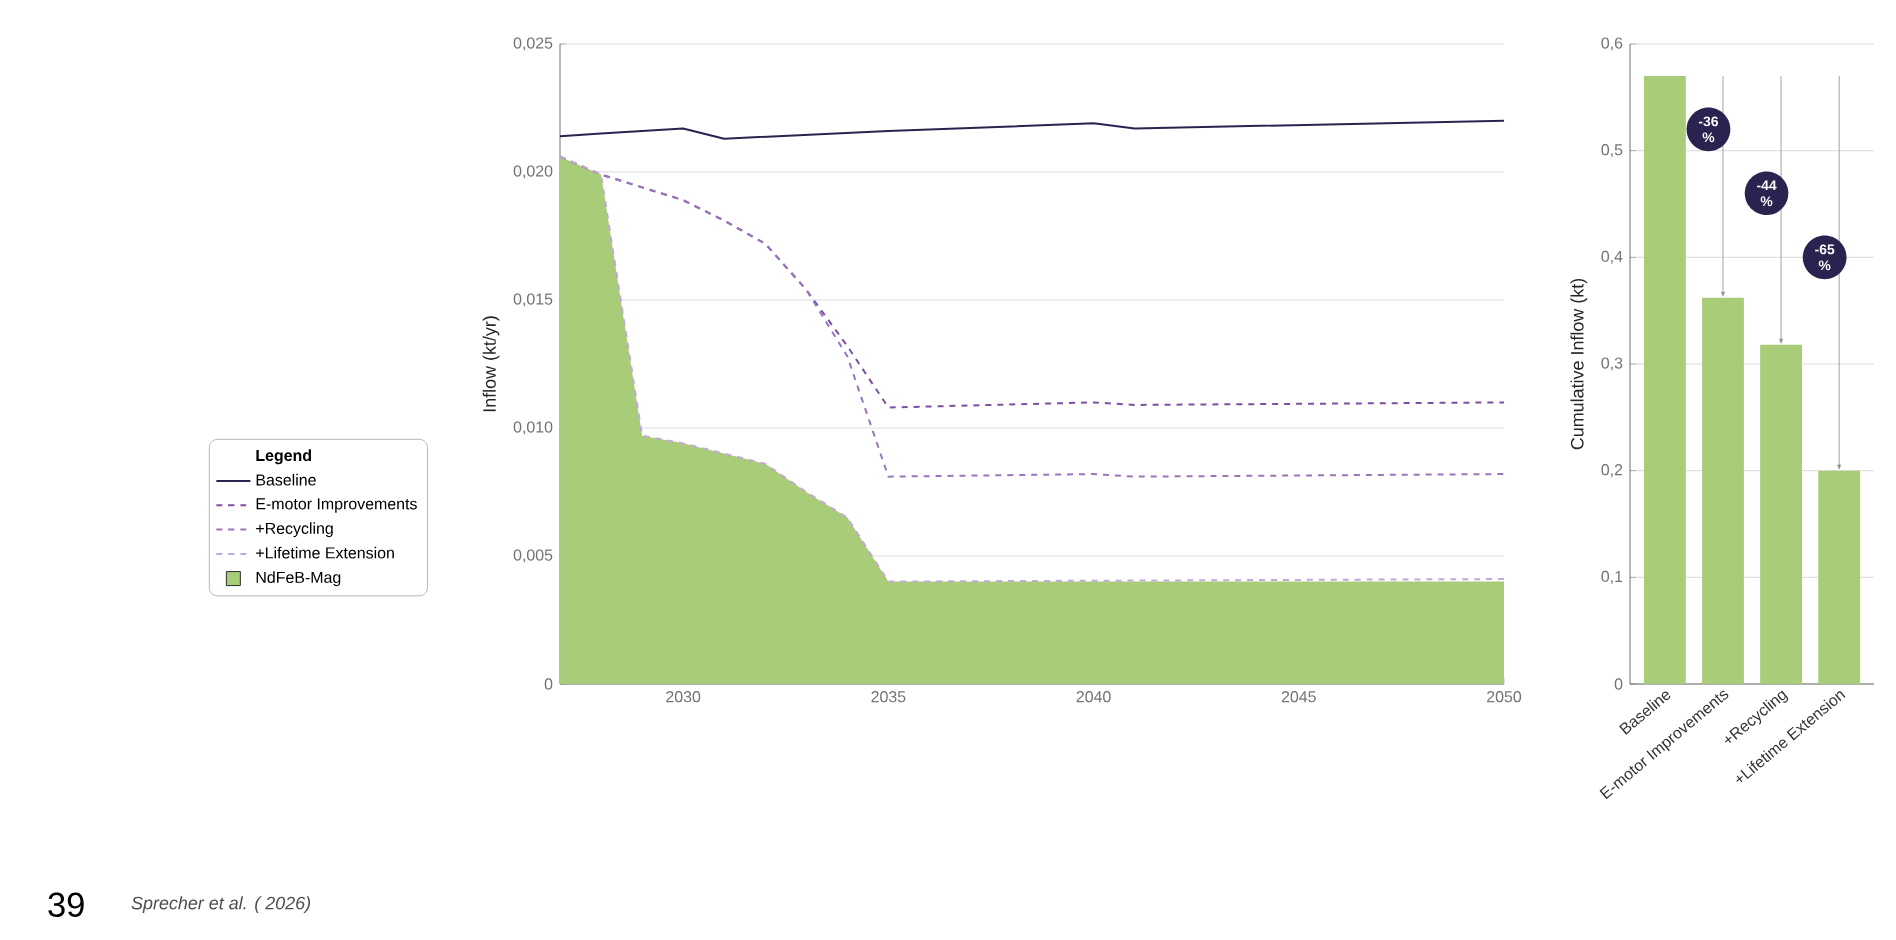 This screenshot has width=1896, height=940. What do you see at coordinates (1032, 129) in the screenshot?
I see `line-series` at bounding box center [1032, 129].